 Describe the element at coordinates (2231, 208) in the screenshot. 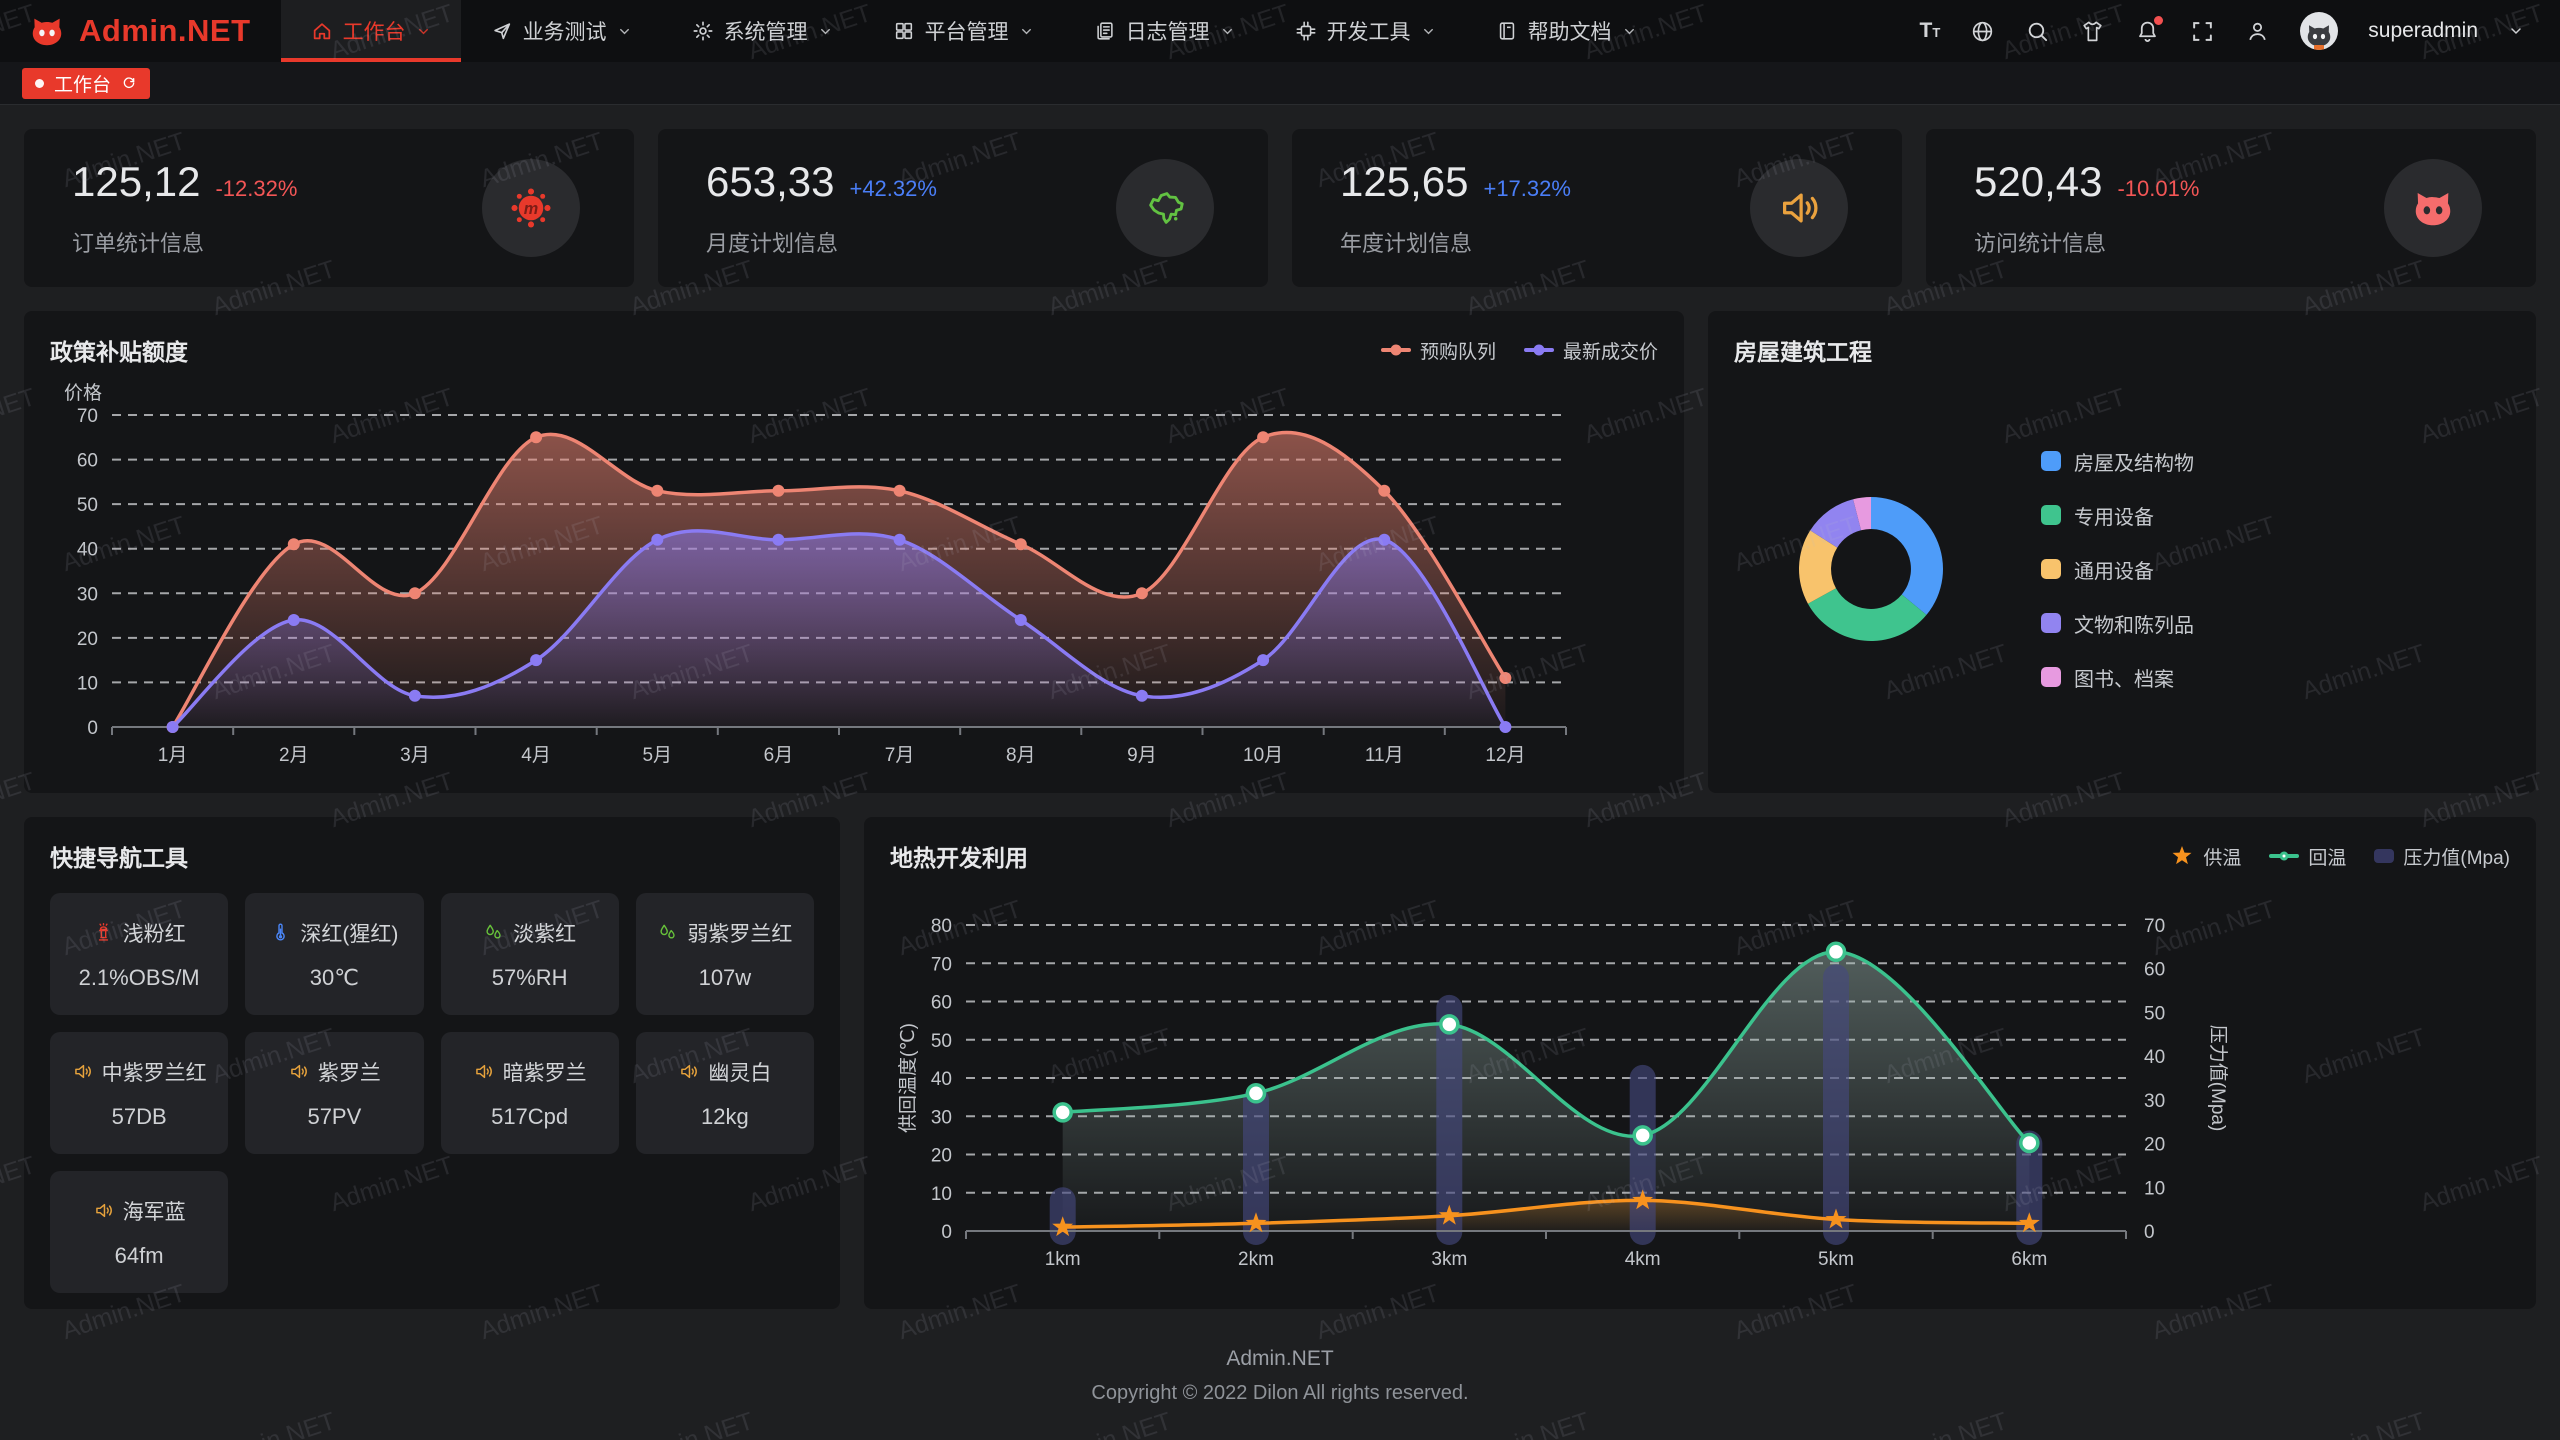

I see `stat-card-3: 520,43 -10.01% 访问统计信息` at that location.